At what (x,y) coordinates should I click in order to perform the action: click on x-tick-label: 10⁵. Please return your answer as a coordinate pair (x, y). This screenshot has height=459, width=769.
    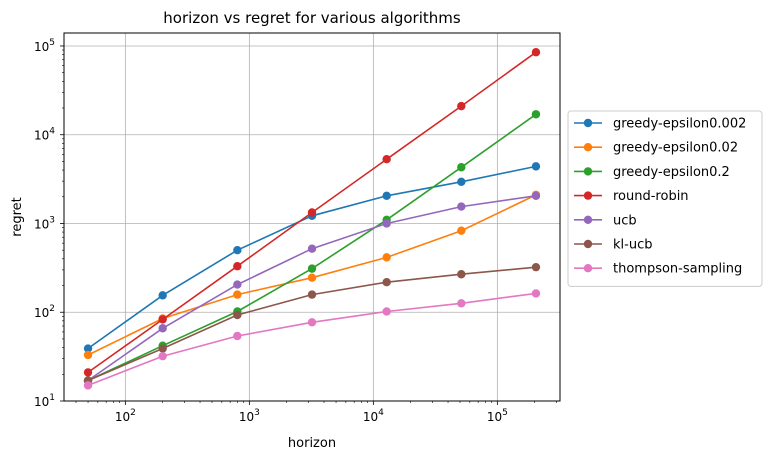
    Looking at the image, I should click on (497, 416).